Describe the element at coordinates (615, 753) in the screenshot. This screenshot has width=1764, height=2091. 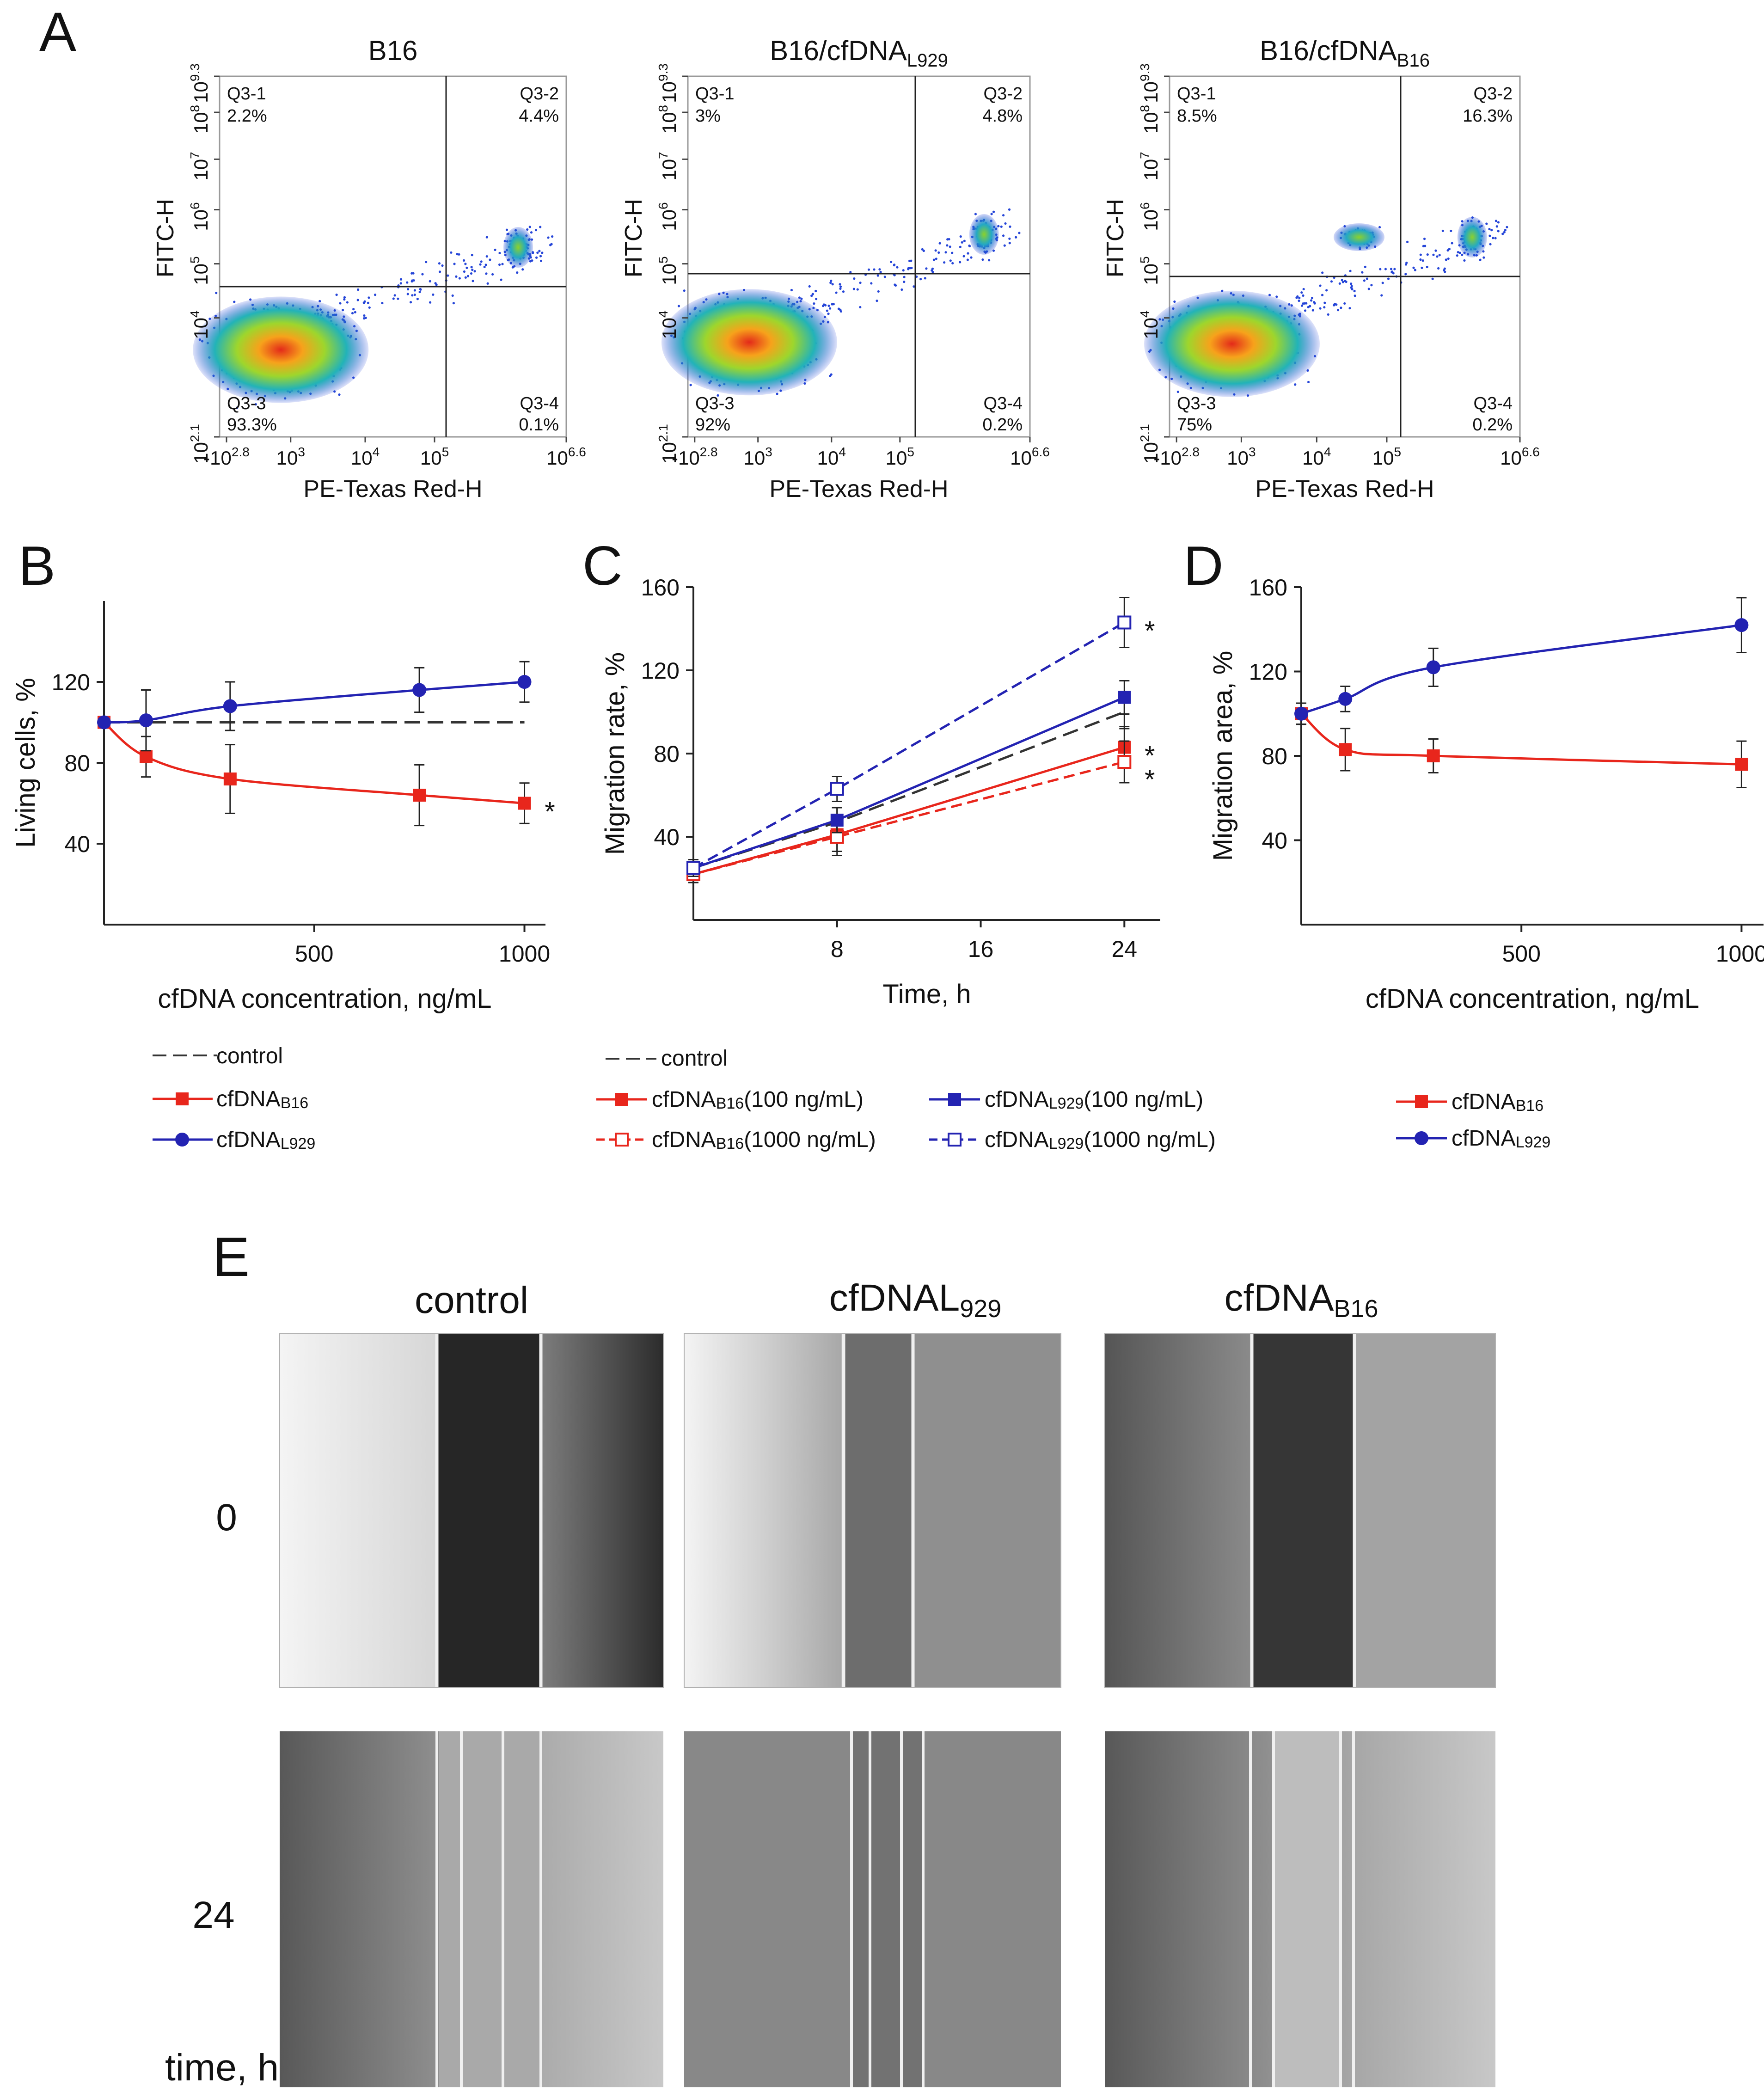
I see `y-axis-title: Migration rate, %` at that location.